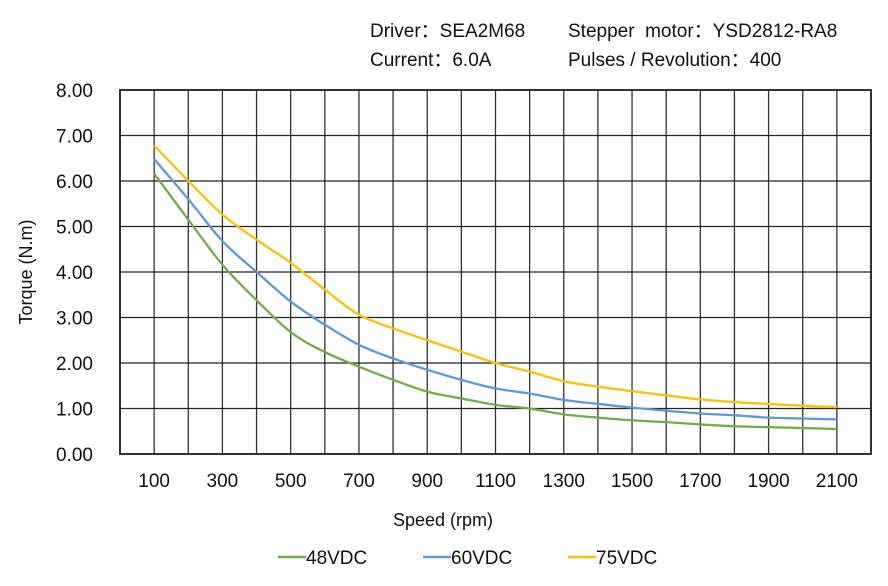 The image size is (888, 586). Describe the element at coordinates (495, 481) in the screenshot. I see `x-tick-label: 1100` at that location.